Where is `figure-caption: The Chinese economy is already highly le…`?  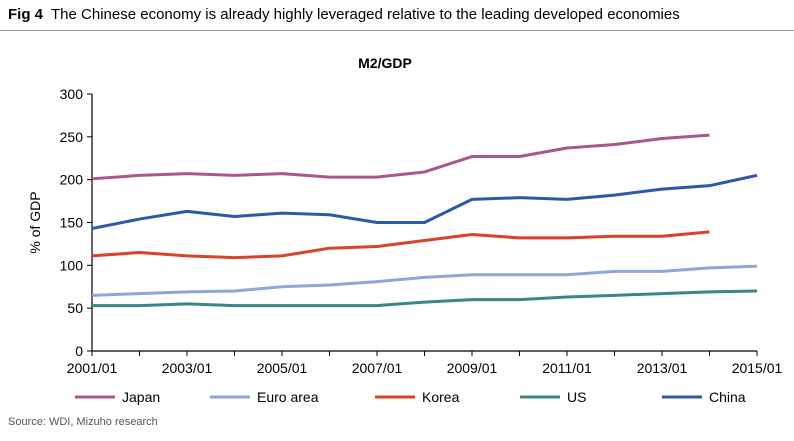 figure-caption: The Chinese economy is already highly le… is located at coordinates (365, 14).